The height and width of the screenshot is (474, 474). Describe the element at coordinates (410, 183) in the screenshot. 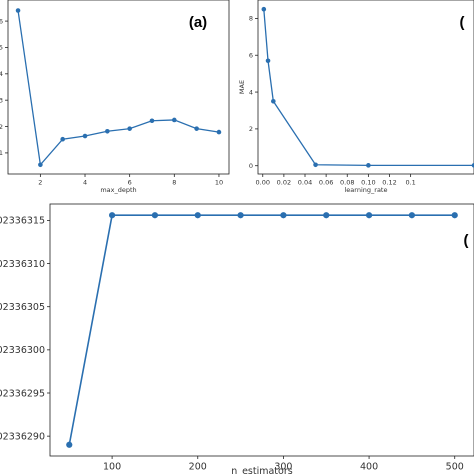

I see `x-tick-label: 0.1` at that location.